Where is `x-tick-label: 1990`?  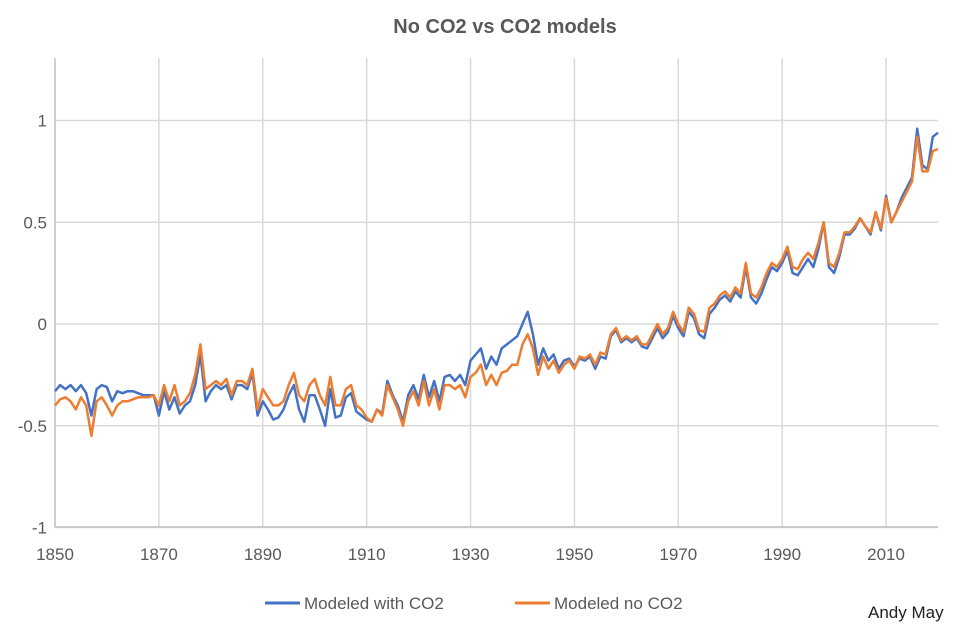
x-tick-label: 1990 is located at coordinates (782, 554).